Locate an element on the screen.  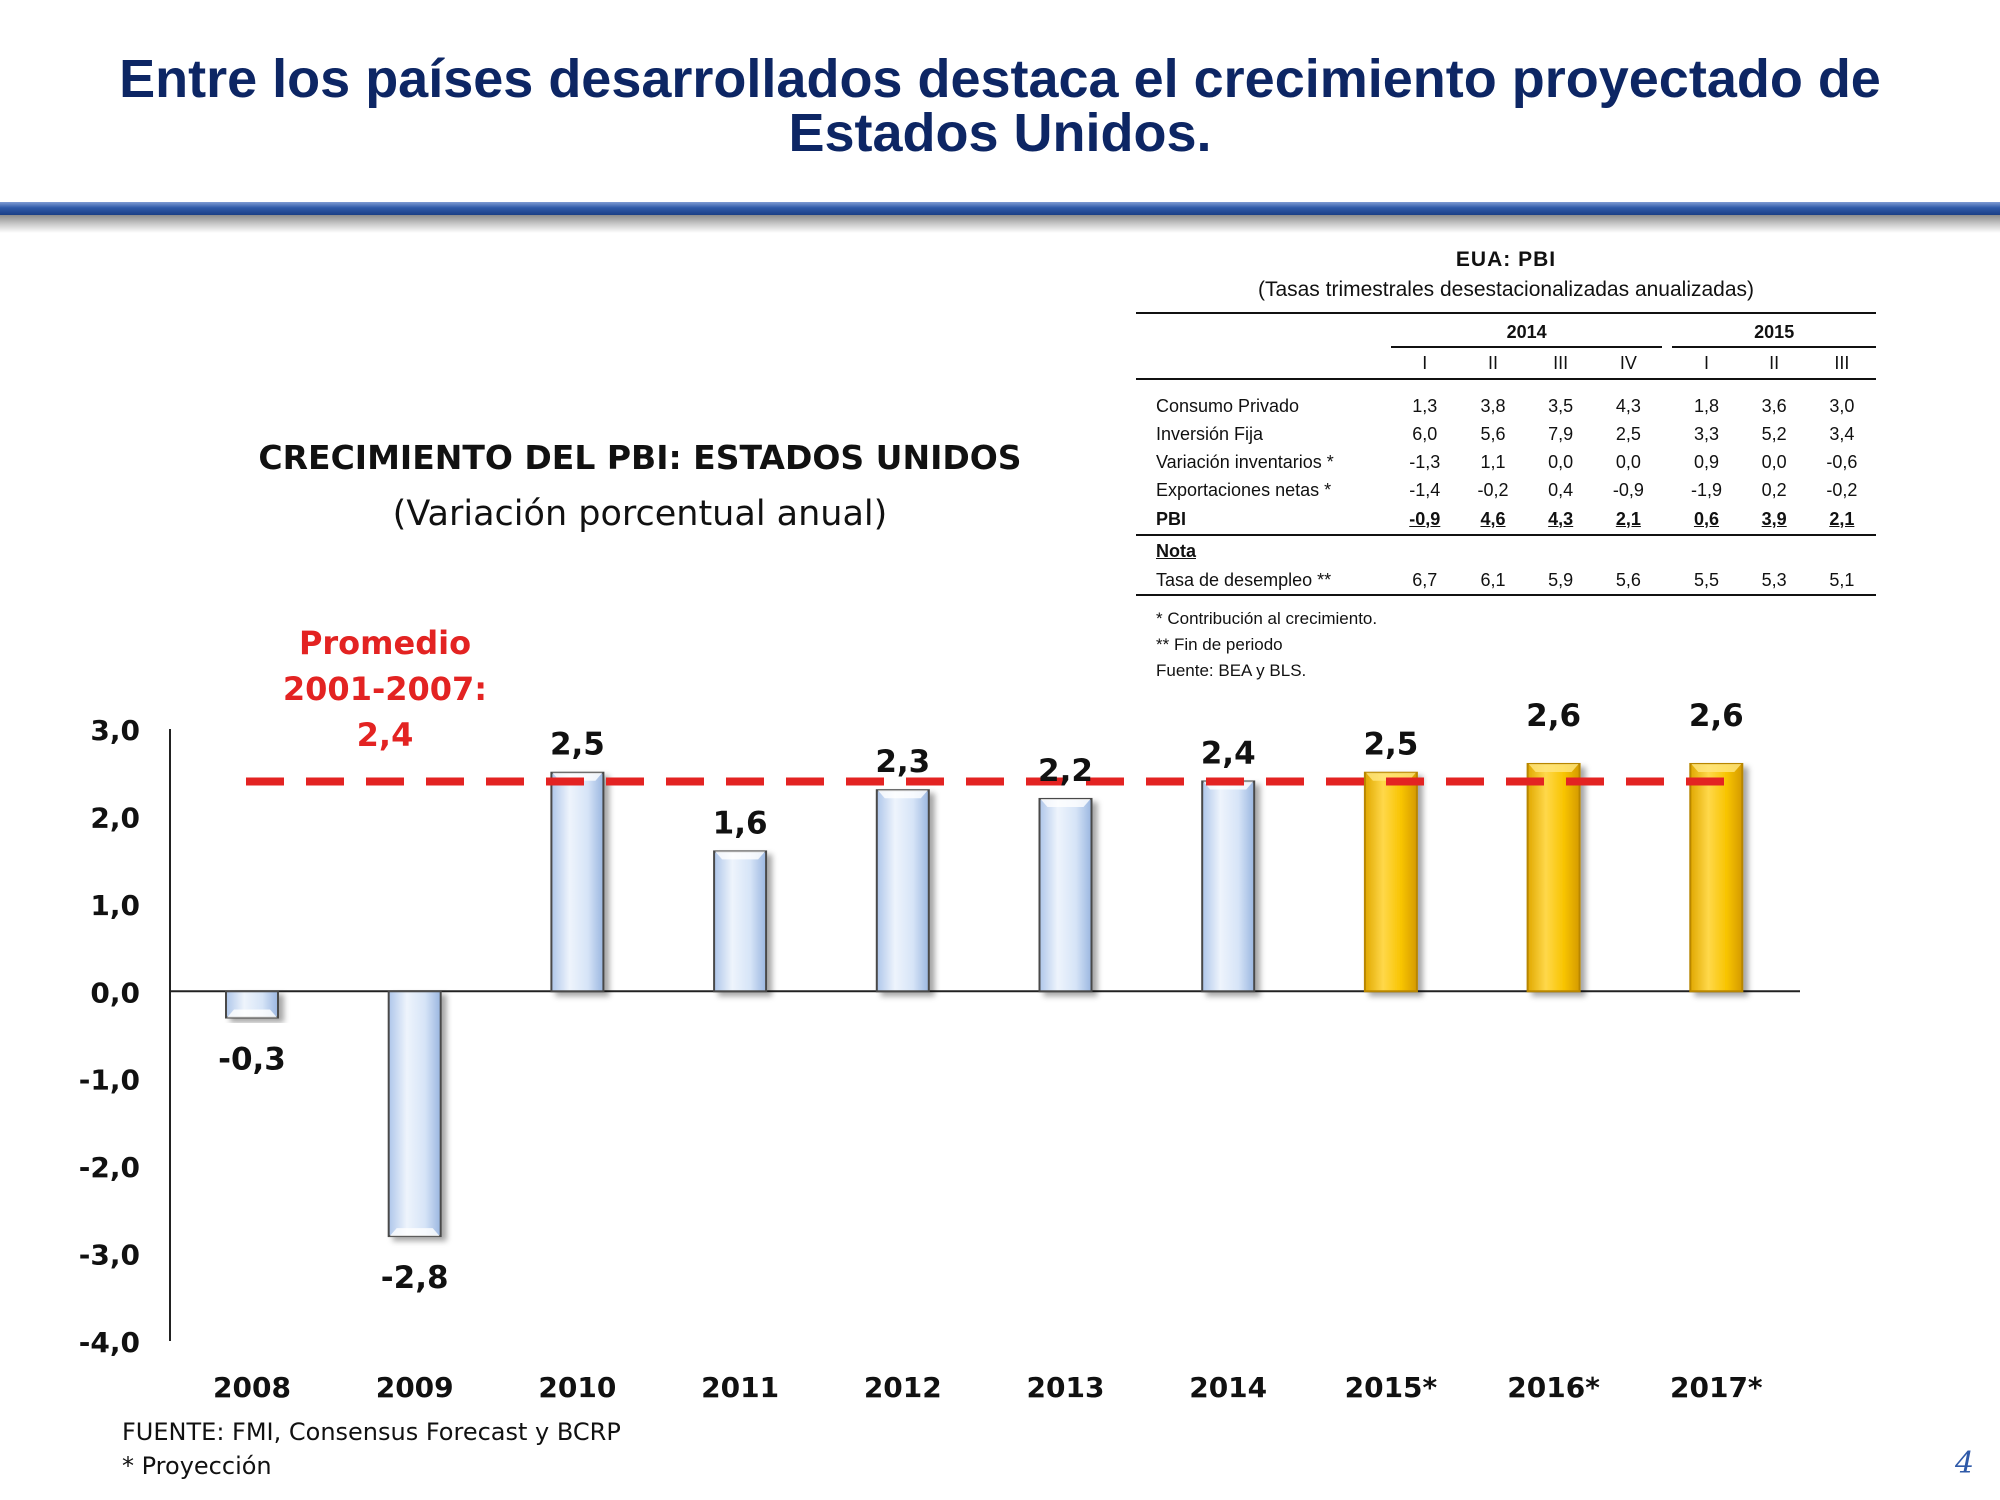
table-cell: 3,0 is located at coordinates (1842, 405).